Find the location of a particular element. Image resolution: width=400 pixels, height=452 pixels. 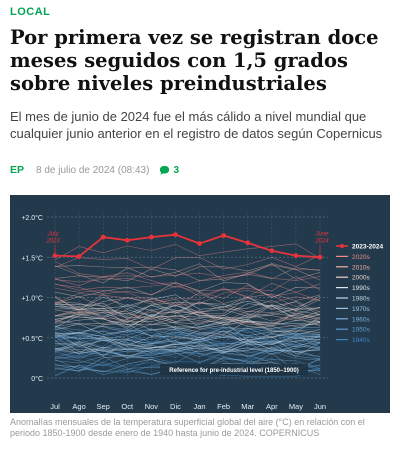

x-tick-label: Jan is located at coordinates (199, 406).